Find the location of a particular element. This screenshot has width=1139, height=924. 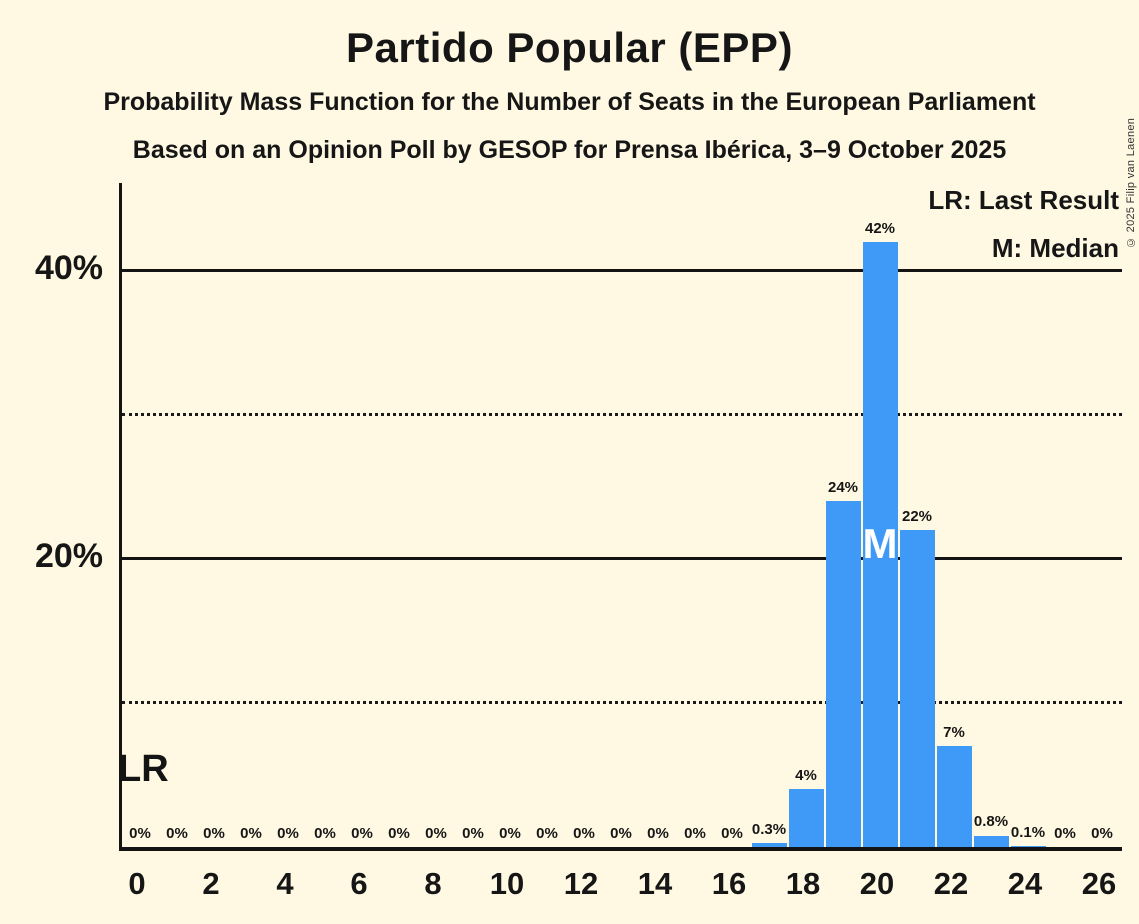

bar-value-label-seat-5: 0% is located at coordinates (325, 833).